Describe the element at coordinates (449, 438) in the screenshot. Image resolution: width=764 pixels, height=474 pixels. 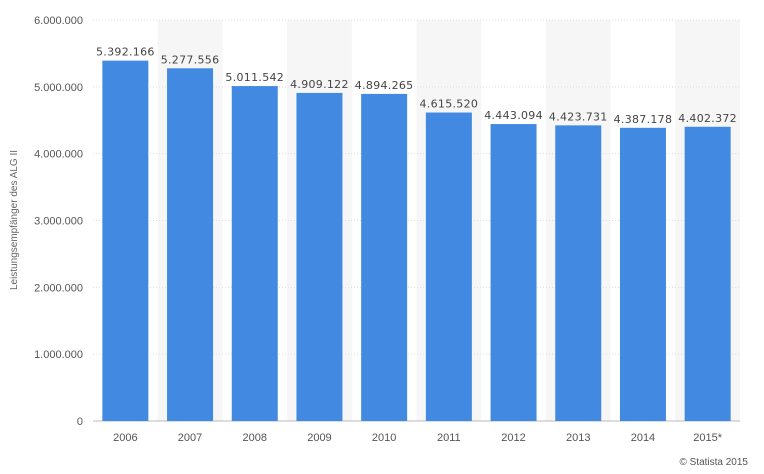
I see `x-tick-label: 2011` at that location.